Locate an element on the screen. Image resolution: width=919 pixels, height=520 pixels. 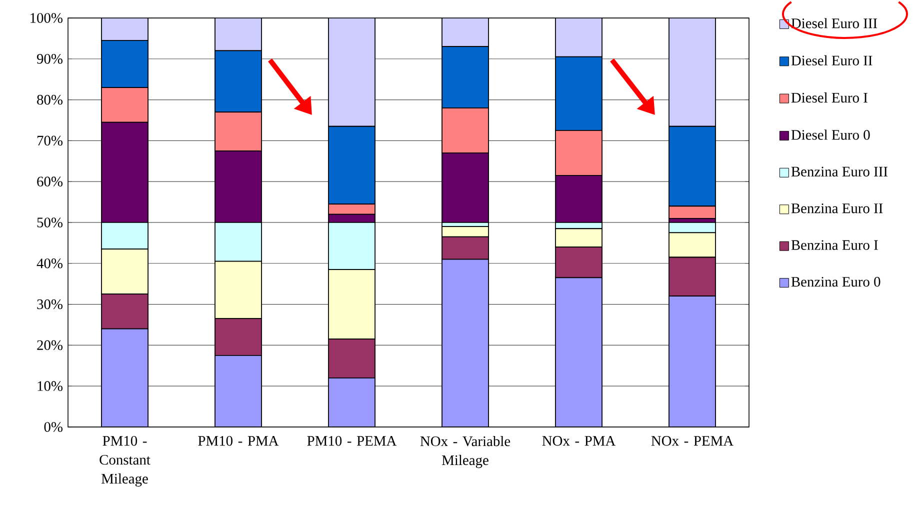
legend-label: Diesel Euro III is located at coordinates (834, 23).